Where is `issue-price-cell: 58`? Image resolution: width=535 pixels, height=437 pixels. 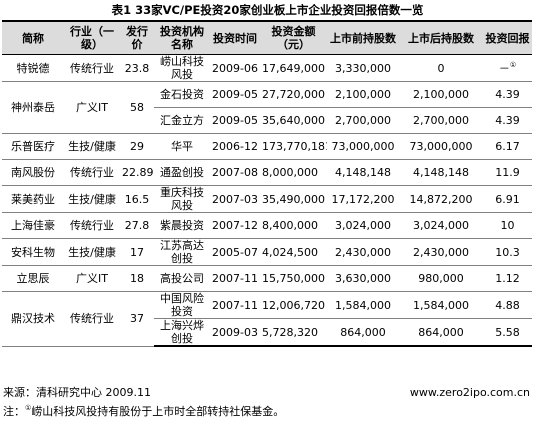 issue-price-cell: 58 is located at coordinates (137, 107).